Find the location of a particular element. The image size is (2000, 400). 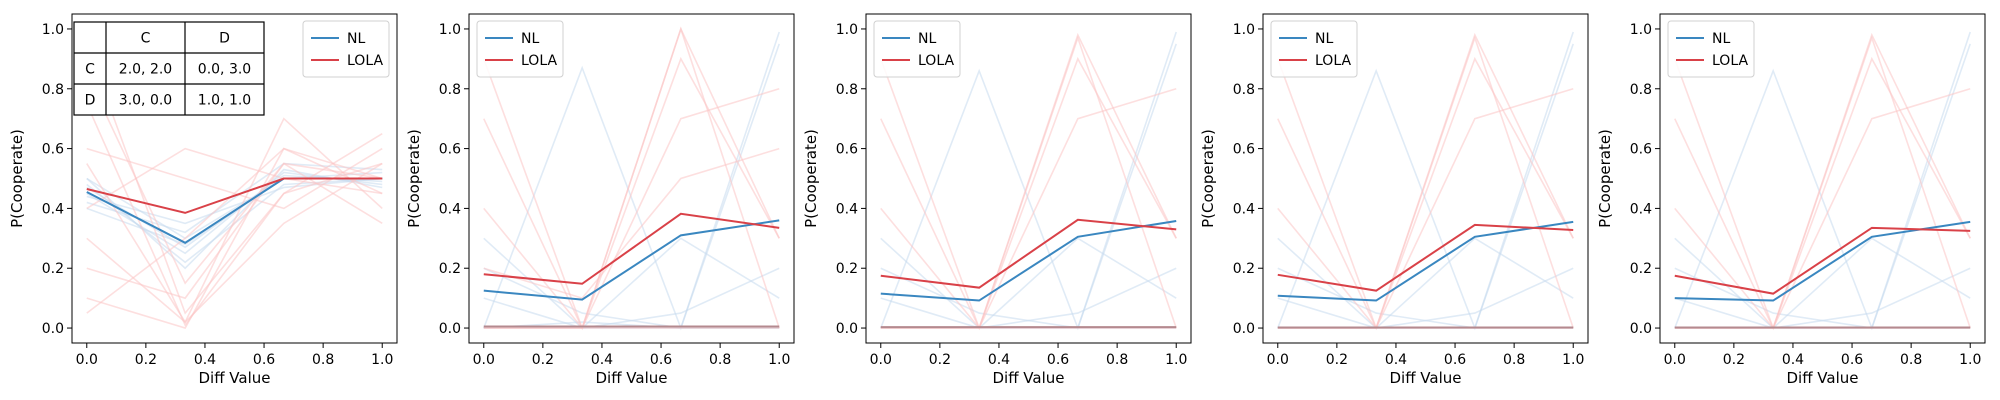

table-row-header: C is located at coordinates (90, 70).